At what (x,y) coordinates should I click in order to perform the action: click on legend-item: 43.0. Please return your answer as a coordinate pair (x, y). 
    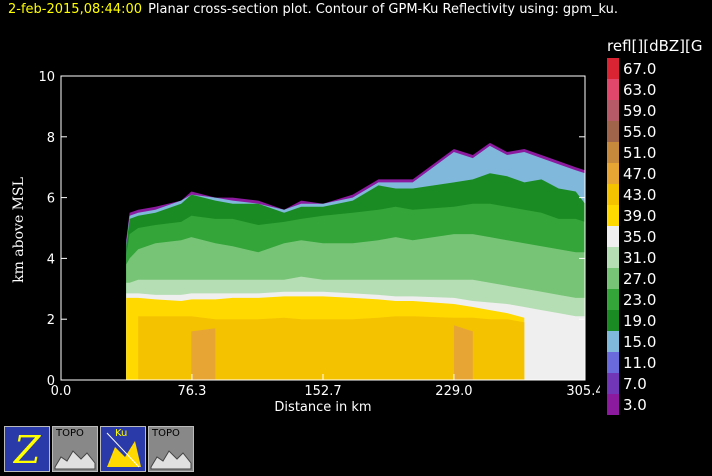
    Looking at the image, I should click on (657, 194).